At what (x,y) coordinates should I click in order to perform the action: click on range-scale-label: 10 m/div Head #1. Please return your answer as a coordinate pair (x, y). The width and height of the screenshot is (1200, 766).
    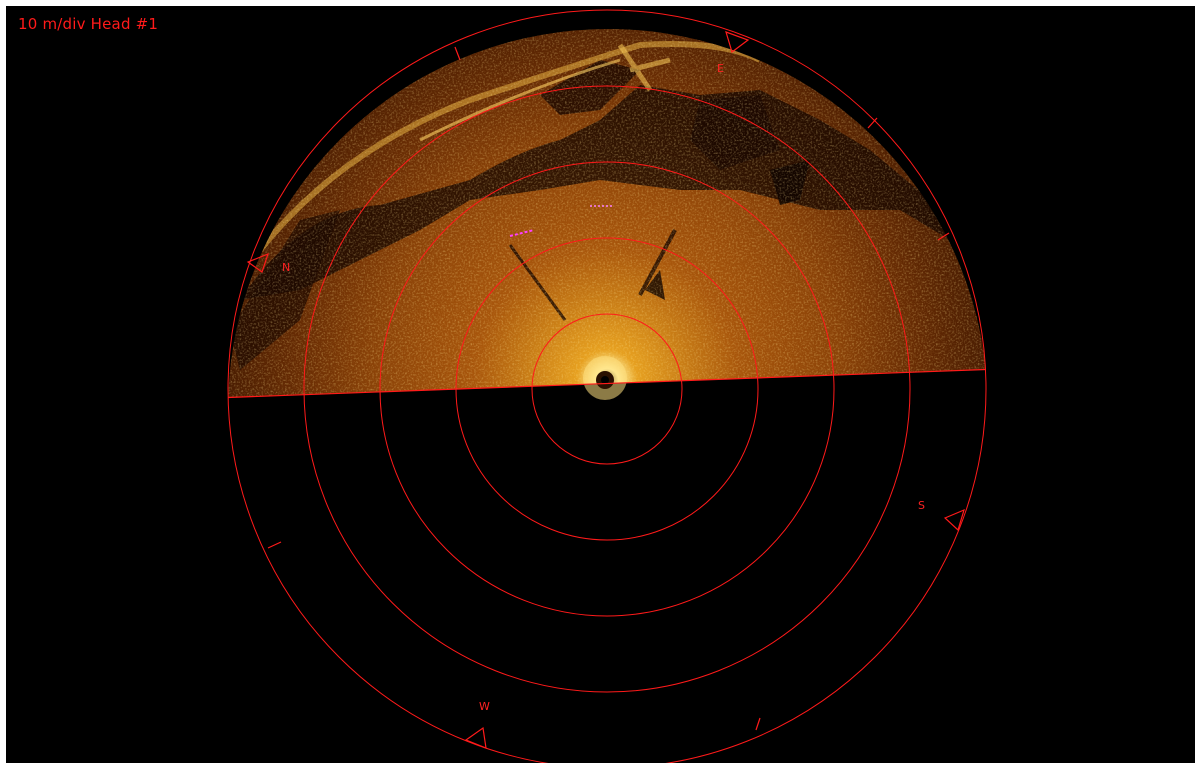
    Looking at the image, I should click on (88, 24).